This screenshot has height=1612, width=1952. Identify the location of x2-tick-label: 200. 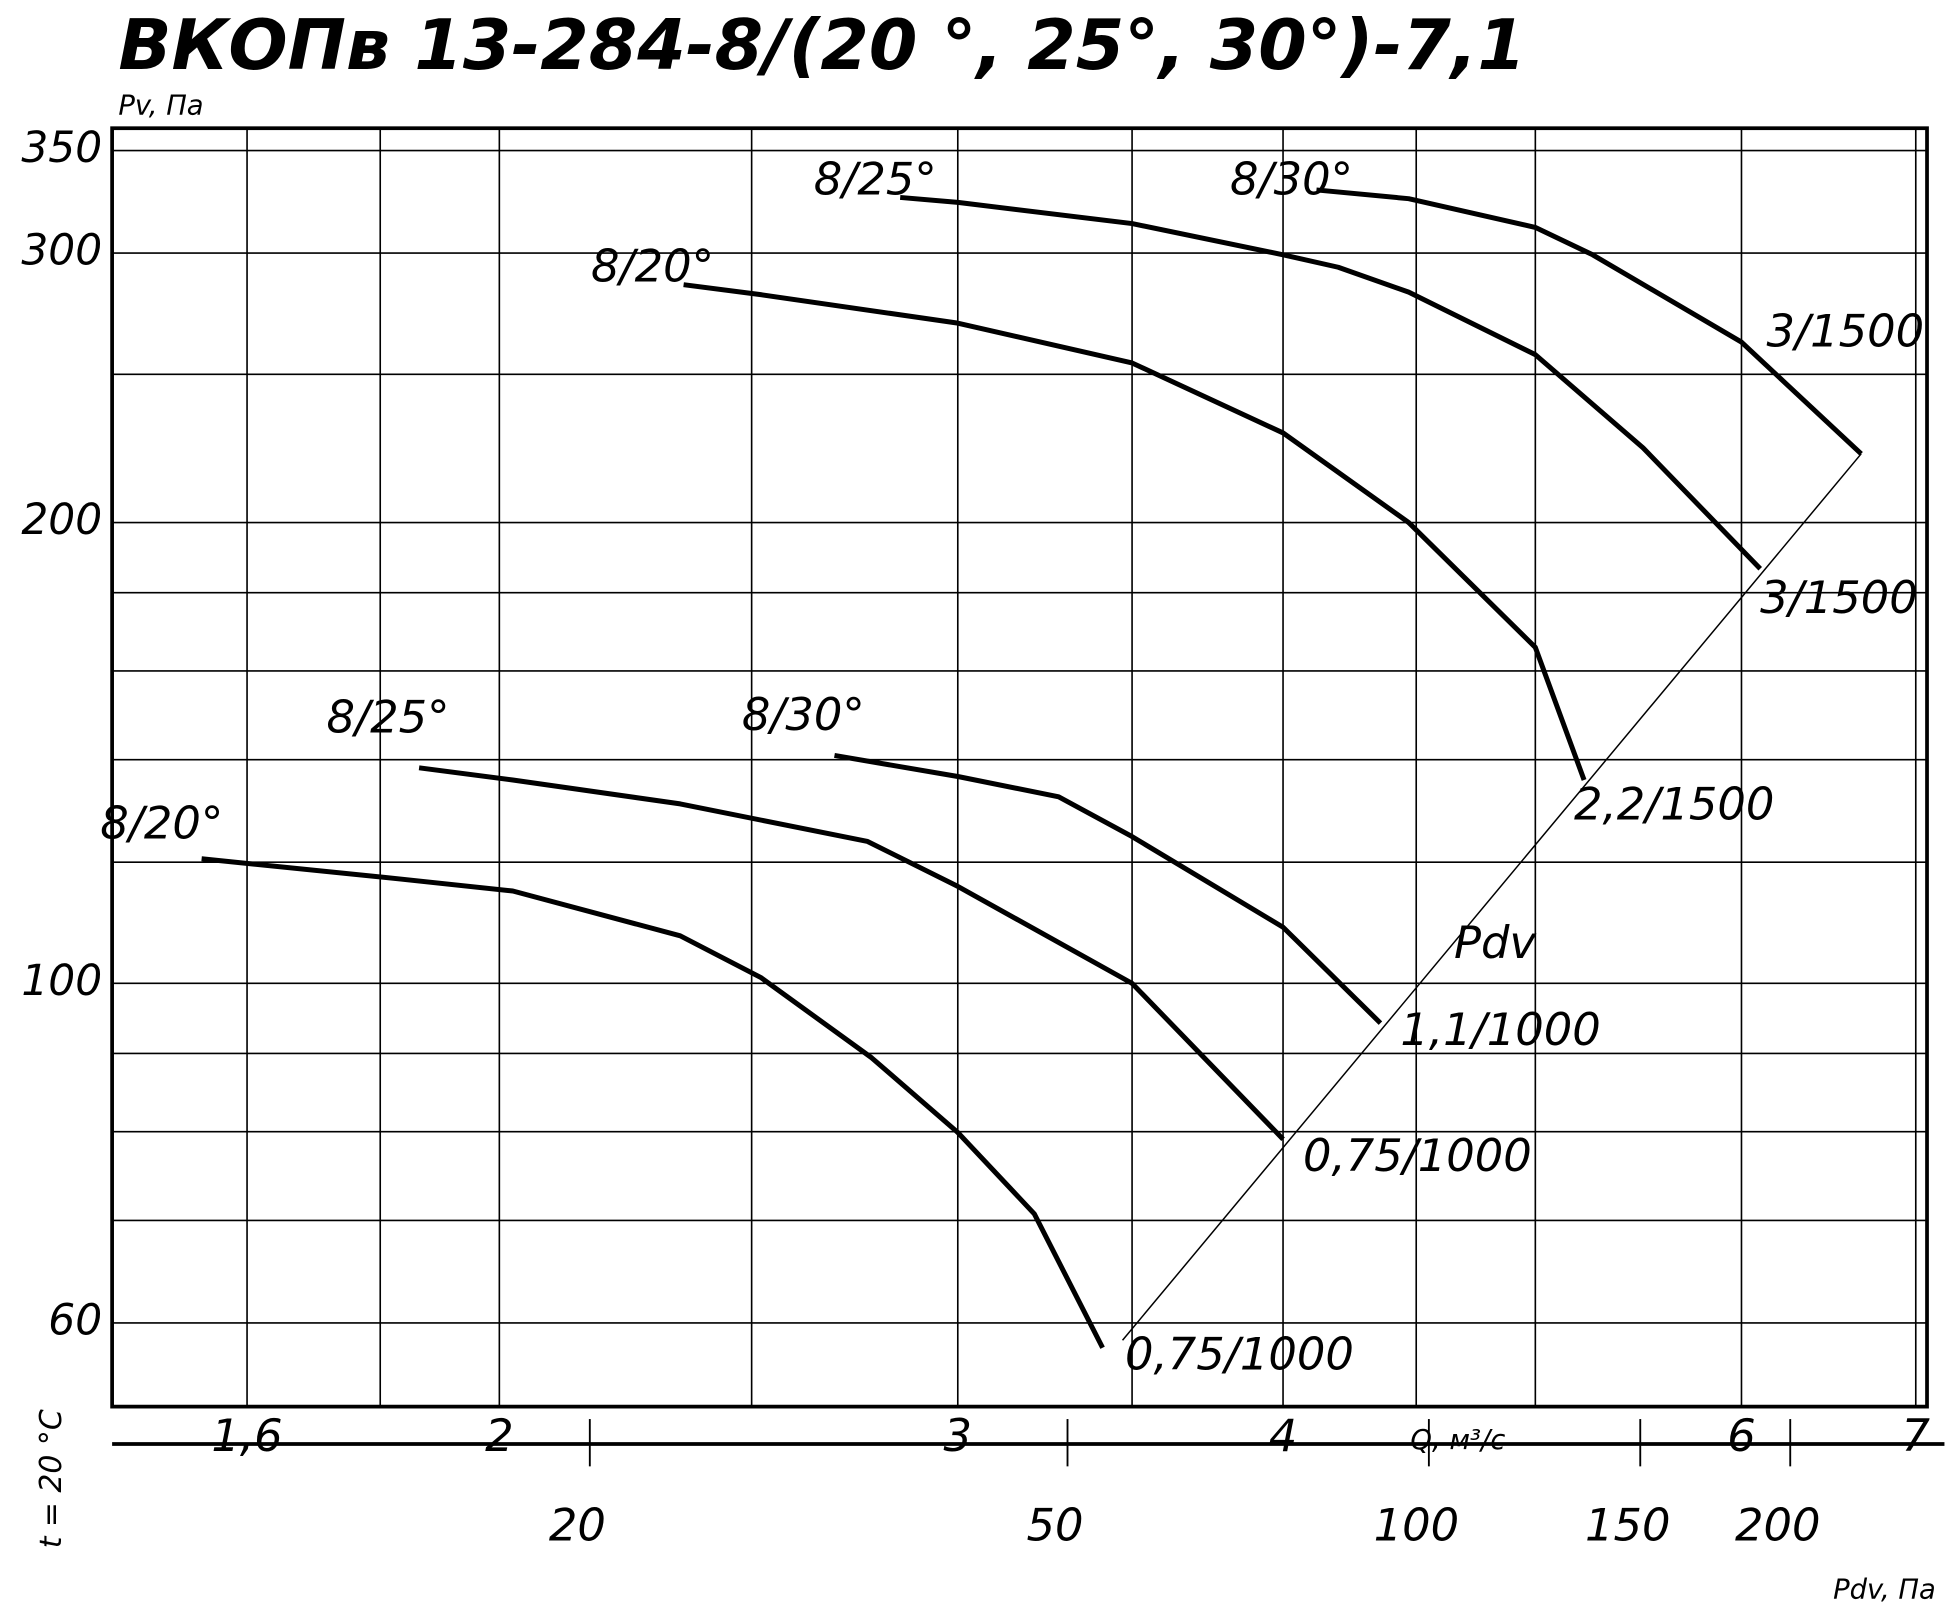
(1778, 1525).